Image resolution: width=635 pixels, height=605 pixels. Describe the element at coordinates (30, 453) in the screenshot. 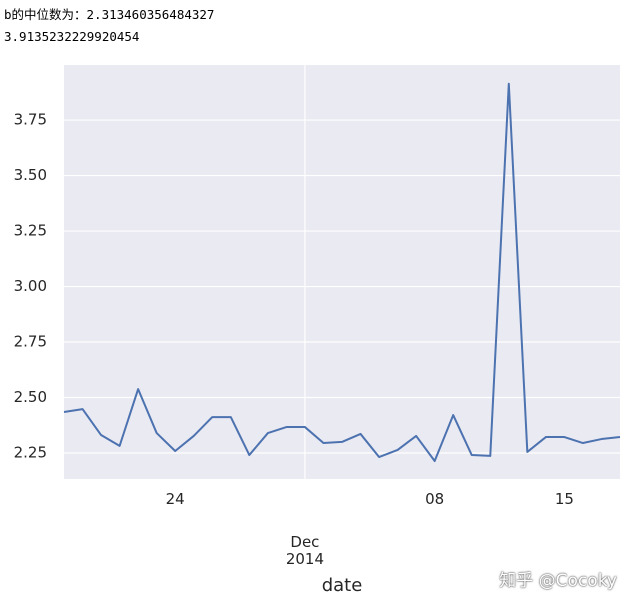

I see `y-tick-label: 2.25` at that location.